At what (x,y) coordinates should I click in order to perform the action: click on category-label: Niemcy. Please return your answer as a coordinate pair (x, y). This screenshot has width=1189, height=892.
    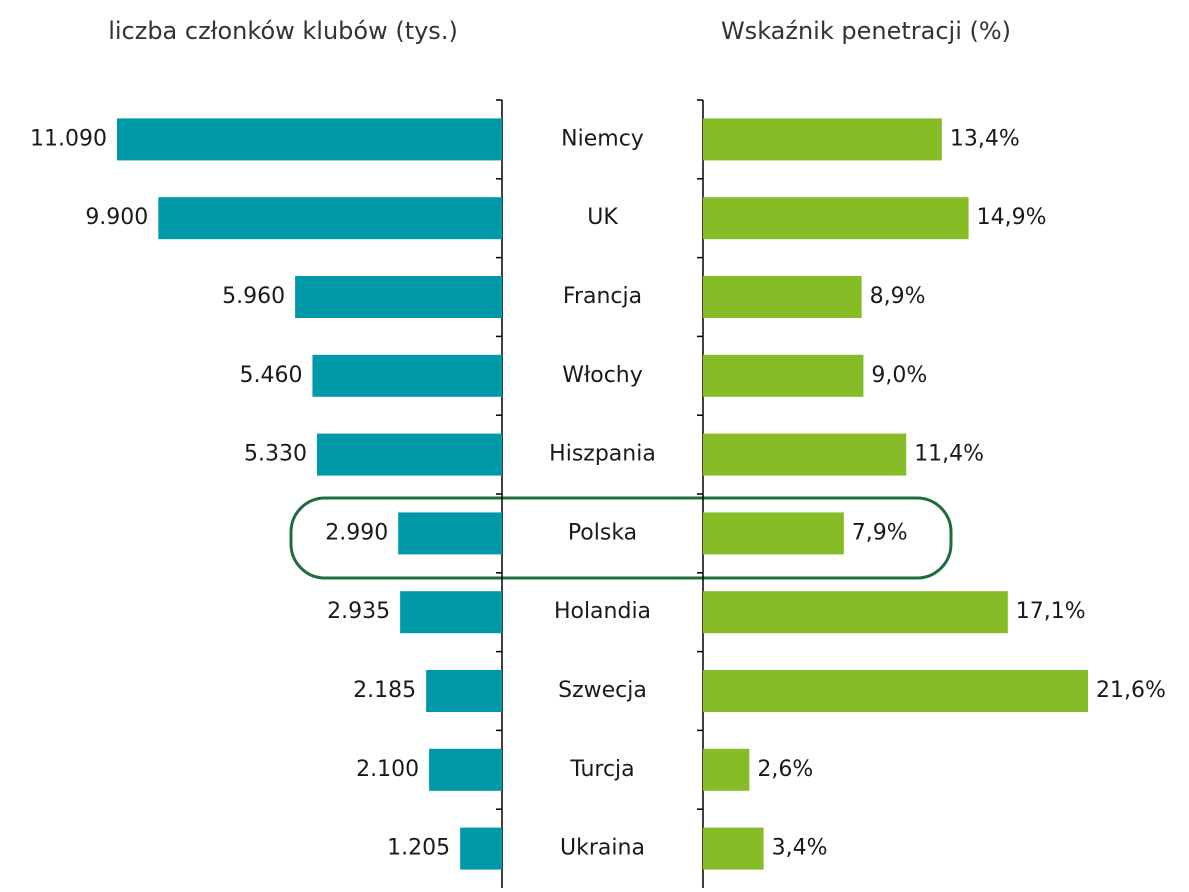
    Looking at the image, I should click on (602, 138).